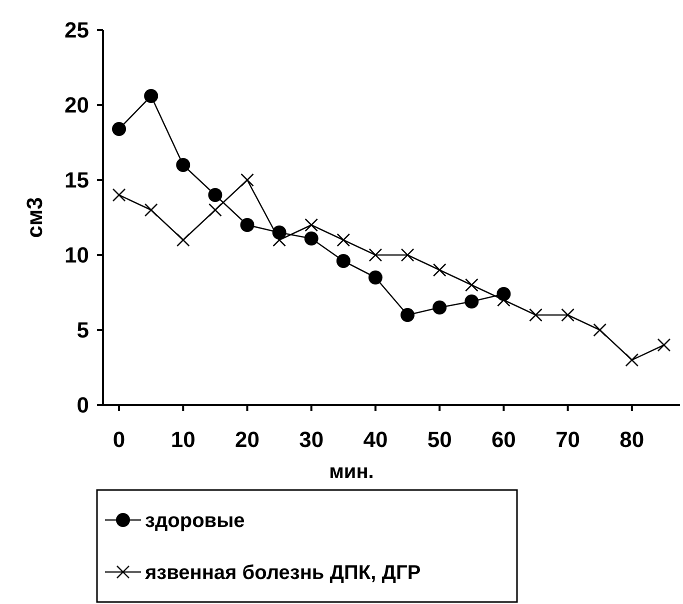  I want to click on x-tick-label: 0, so click(119, 439).